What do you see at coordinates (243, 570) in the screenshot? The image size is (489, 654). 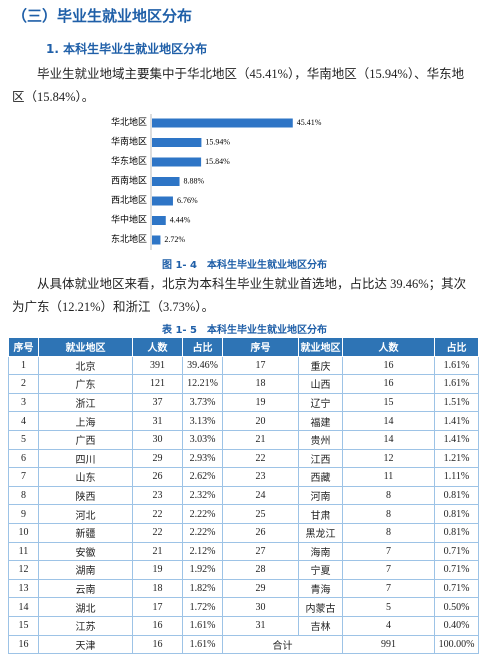 I see `table-row: 12 湖南 19 1.92% 28 宁夏 7 0.71%` at bounding box center [243, 570].